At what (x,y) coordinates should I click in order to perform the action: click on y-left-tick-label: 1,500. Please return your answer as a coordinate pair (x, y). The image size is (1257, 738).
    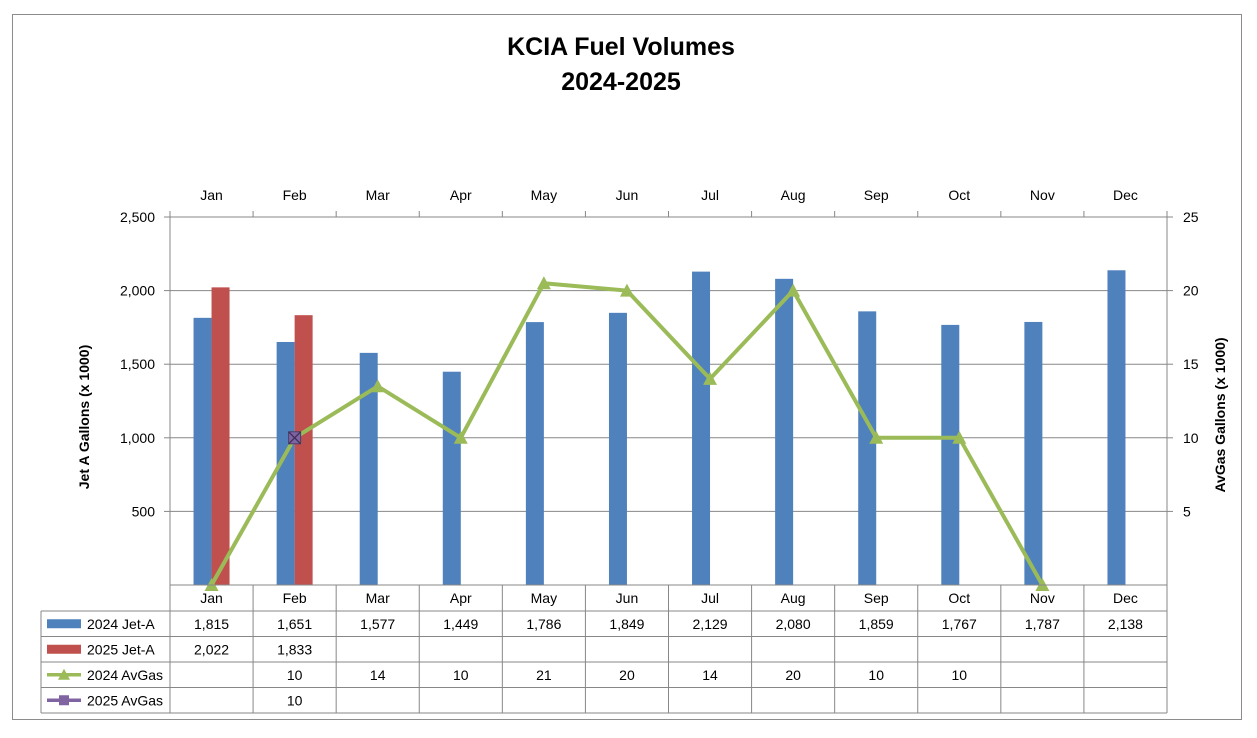
    Looking at the image, I should click on (137, 364).